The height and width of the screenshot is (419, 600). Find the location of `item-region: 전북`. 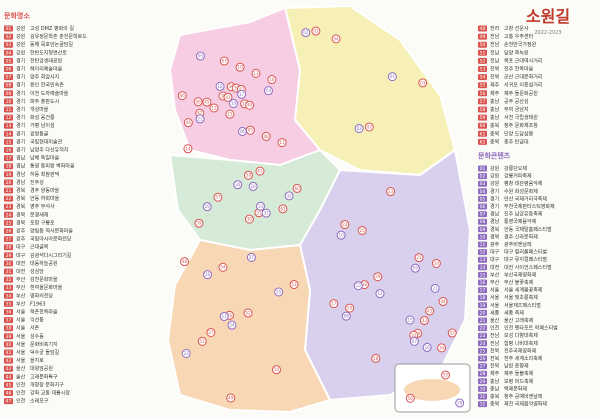

item-region: 전북 is located at coordinates (495, 69).